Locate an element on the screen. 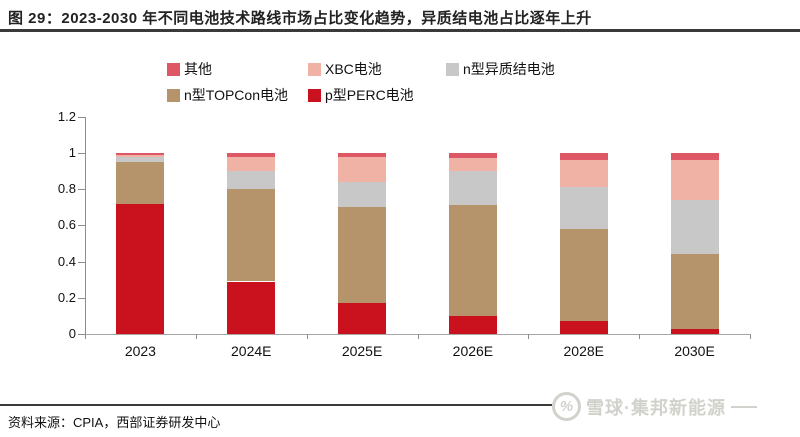  x-axis-category-label: 2028E is located at coordinates (583, 351).